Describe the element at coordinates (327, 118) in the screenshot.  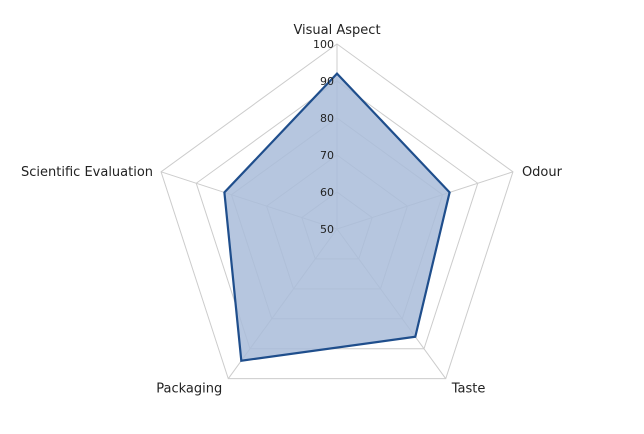
I see `tick-label-80: 80` at that location.